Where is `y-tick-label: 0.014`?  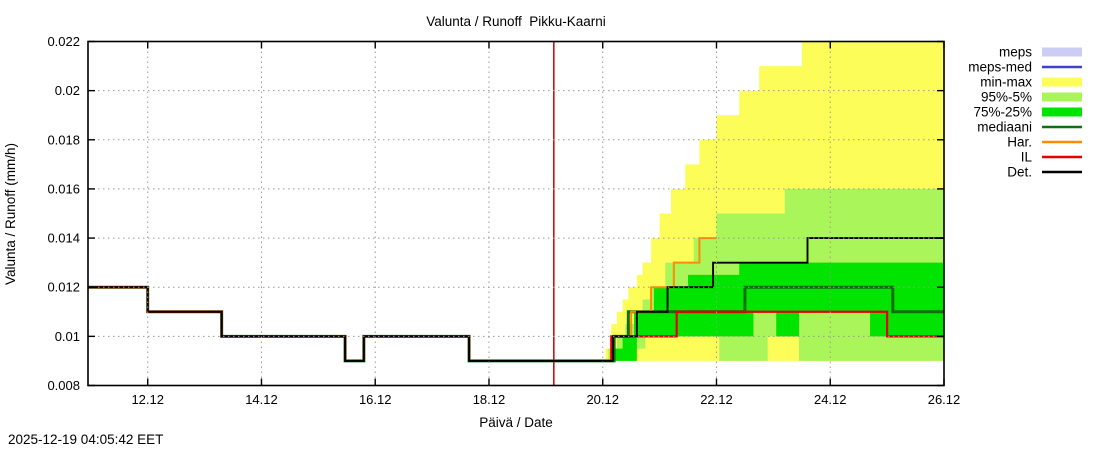 y-tick-label: 0.014 is located at coordinates (63, 238).